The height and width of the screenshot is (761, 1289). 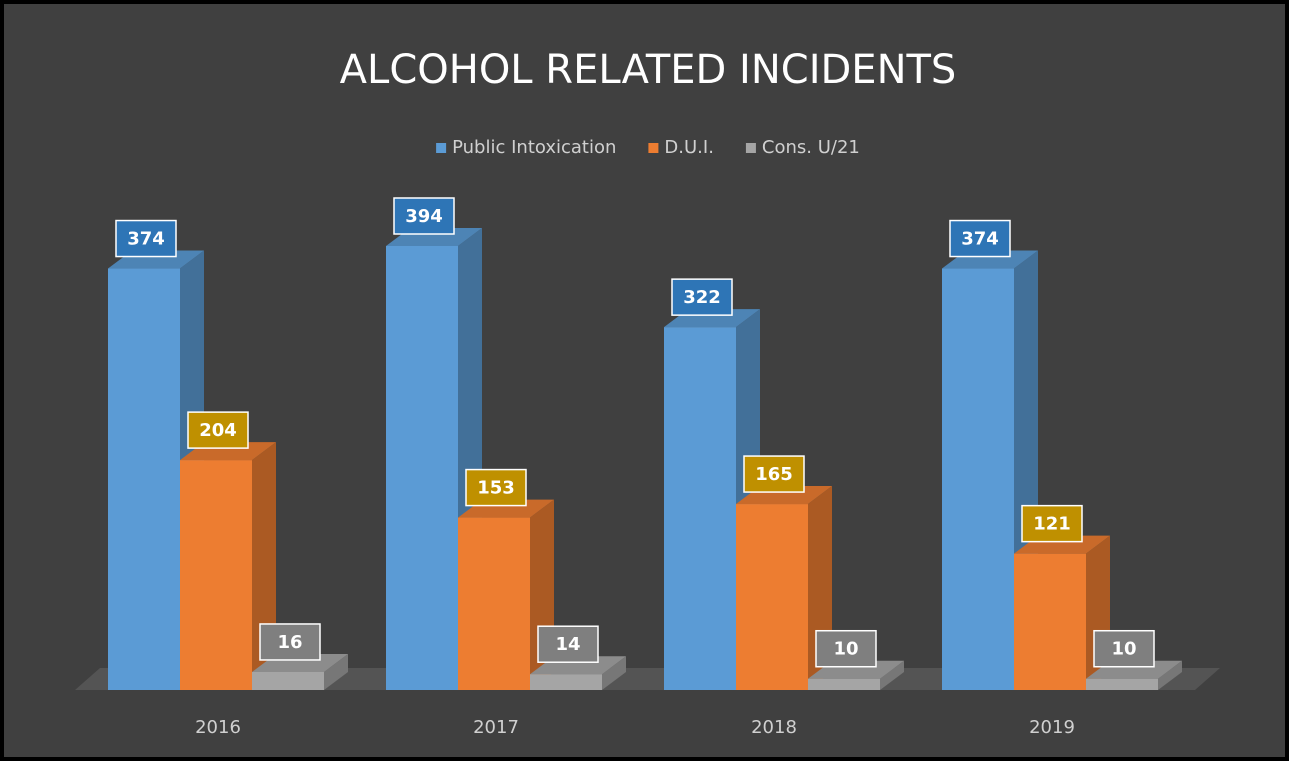 I want to click on x-tick-label: 2017, so click(x=496, y=727).